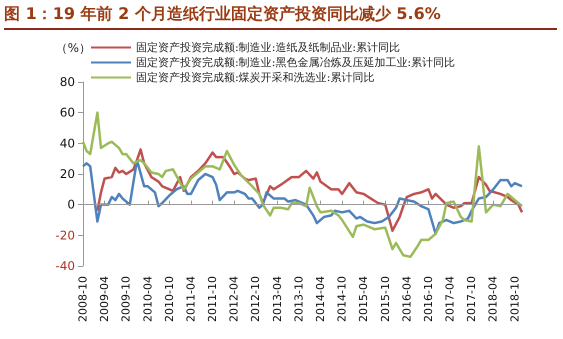 The height and width of the screenshot is (339, 563). I want to click on x-tick-label: 2014-10, so click(342, 299).